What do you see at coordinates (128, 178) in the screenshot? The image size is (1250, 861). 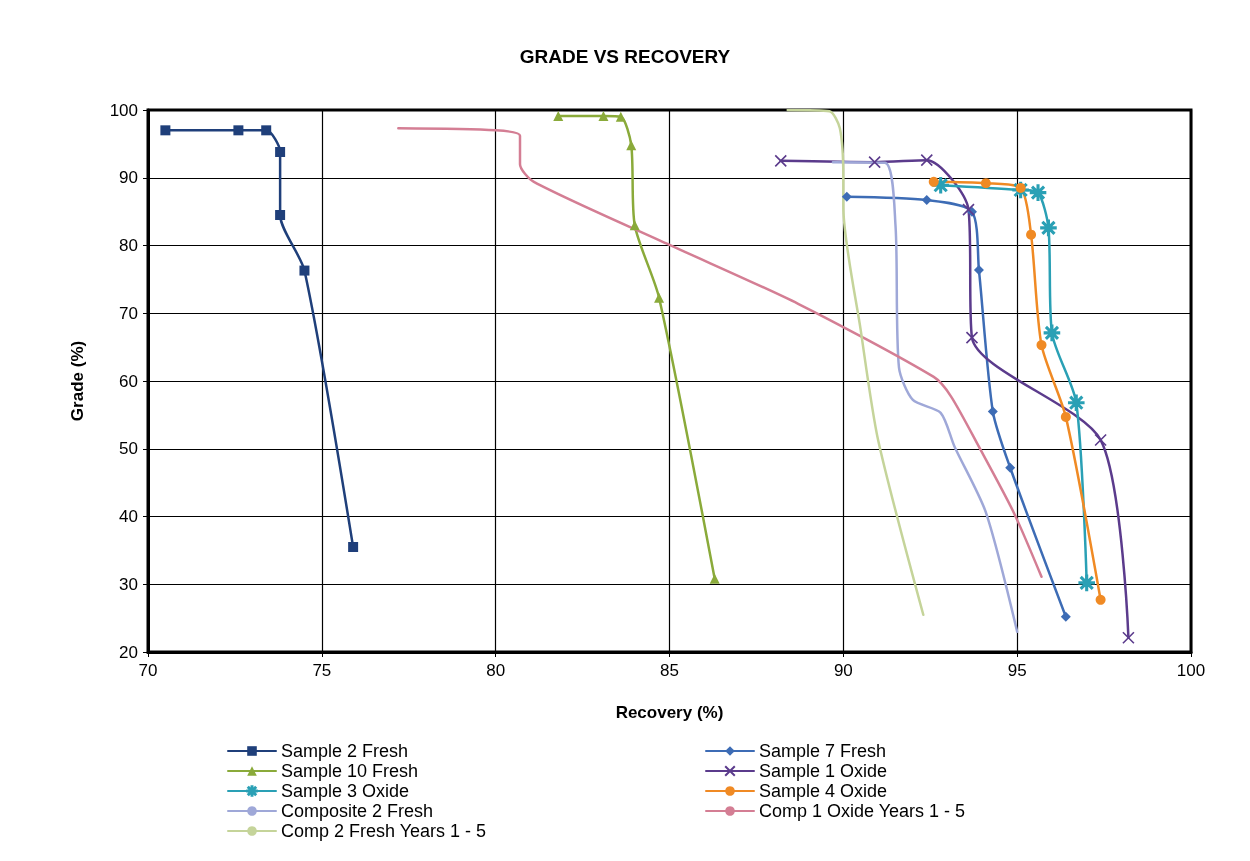 I see `y-tick-label: 90` at bounding box center [128, 178].